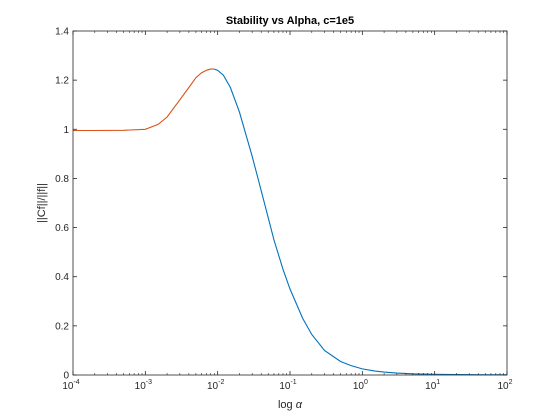  Describe the element at coordinates (62, 32) in the screenshot. I see `y-tick-label: 1.4` at that location.